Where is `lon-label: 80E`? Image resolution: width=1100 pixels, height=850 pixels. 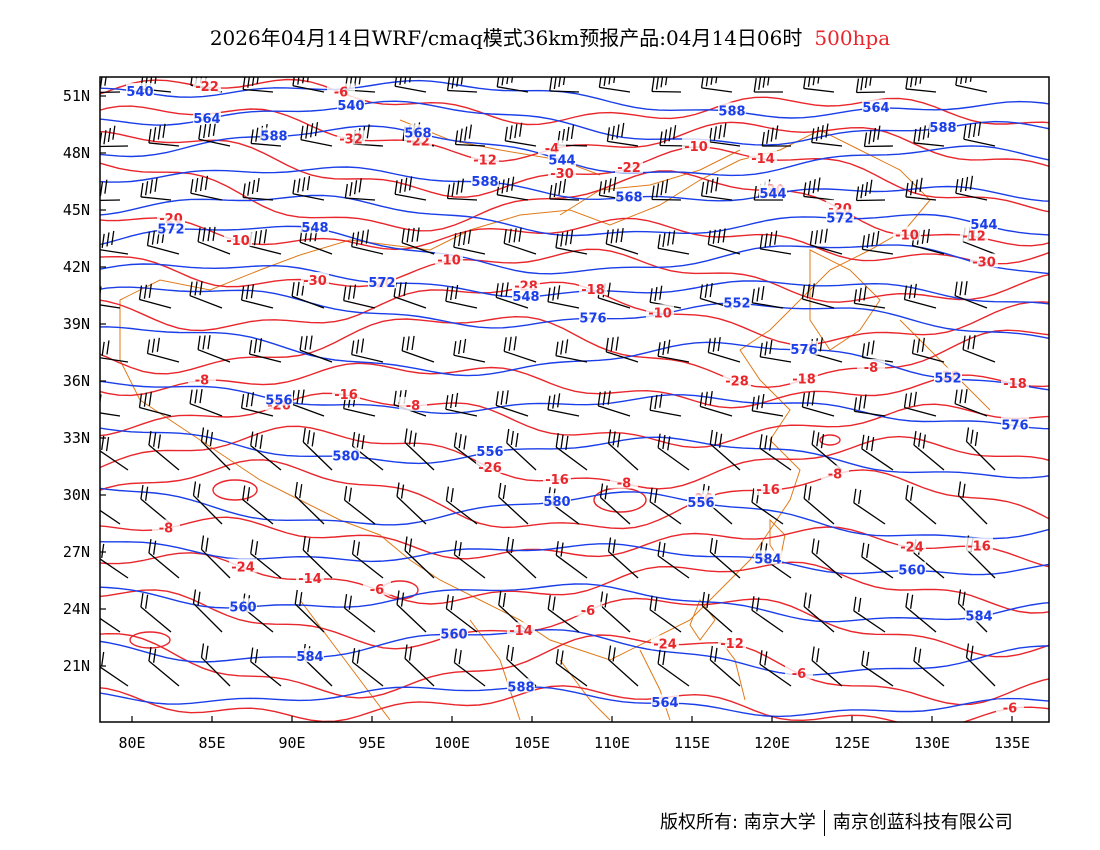
lon-label: 80E is located at coordinates (131, 743).